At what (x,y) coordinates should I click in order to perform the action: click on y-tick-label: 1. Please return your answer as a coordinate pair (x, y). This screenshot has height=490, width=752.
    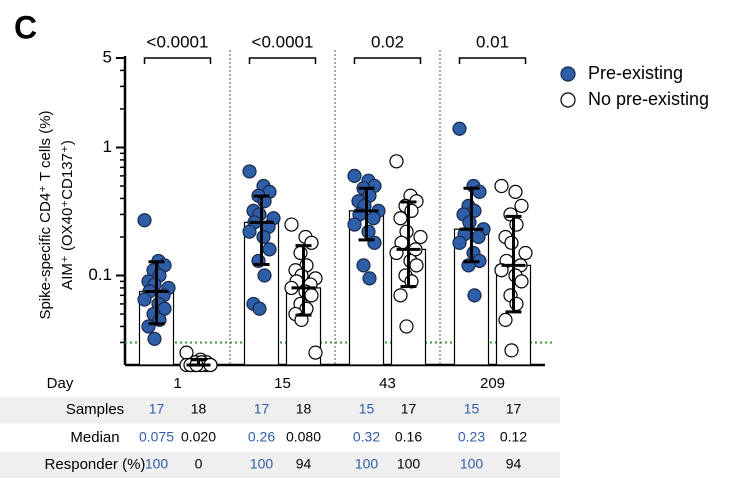
    Looking at the image, I should click on (107, 146).